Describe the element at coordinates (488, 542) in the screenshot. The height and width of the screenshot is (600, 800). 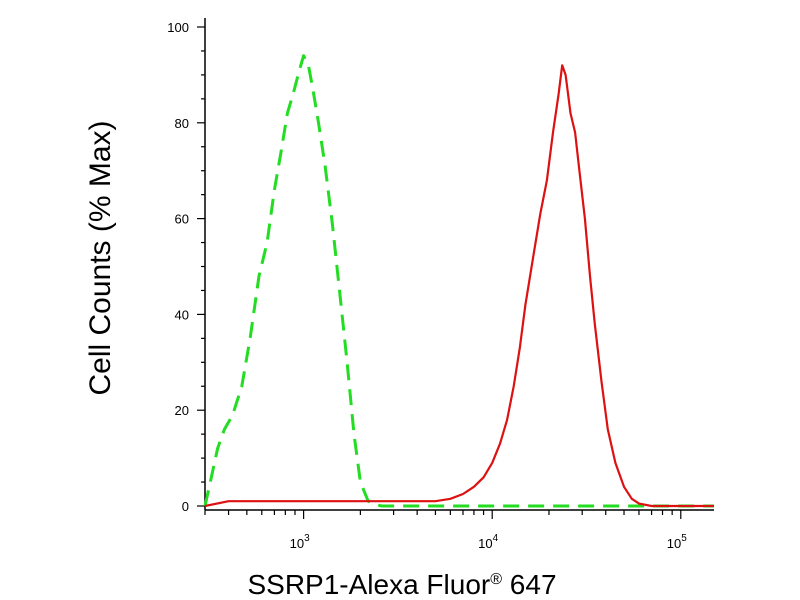
I see `x-tick-label: 10⁴` at that location.